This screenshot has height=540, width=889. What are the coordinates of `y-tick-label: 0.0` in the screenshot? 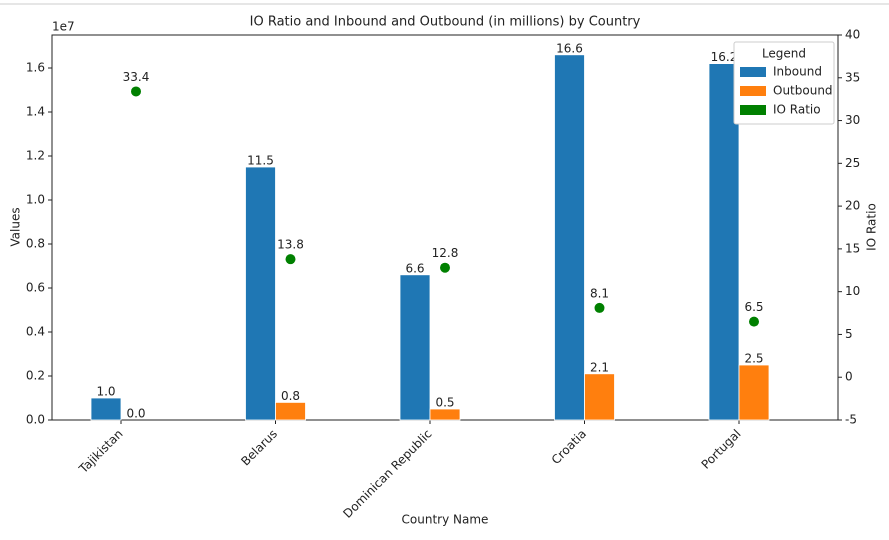 It's located at (35, 420).